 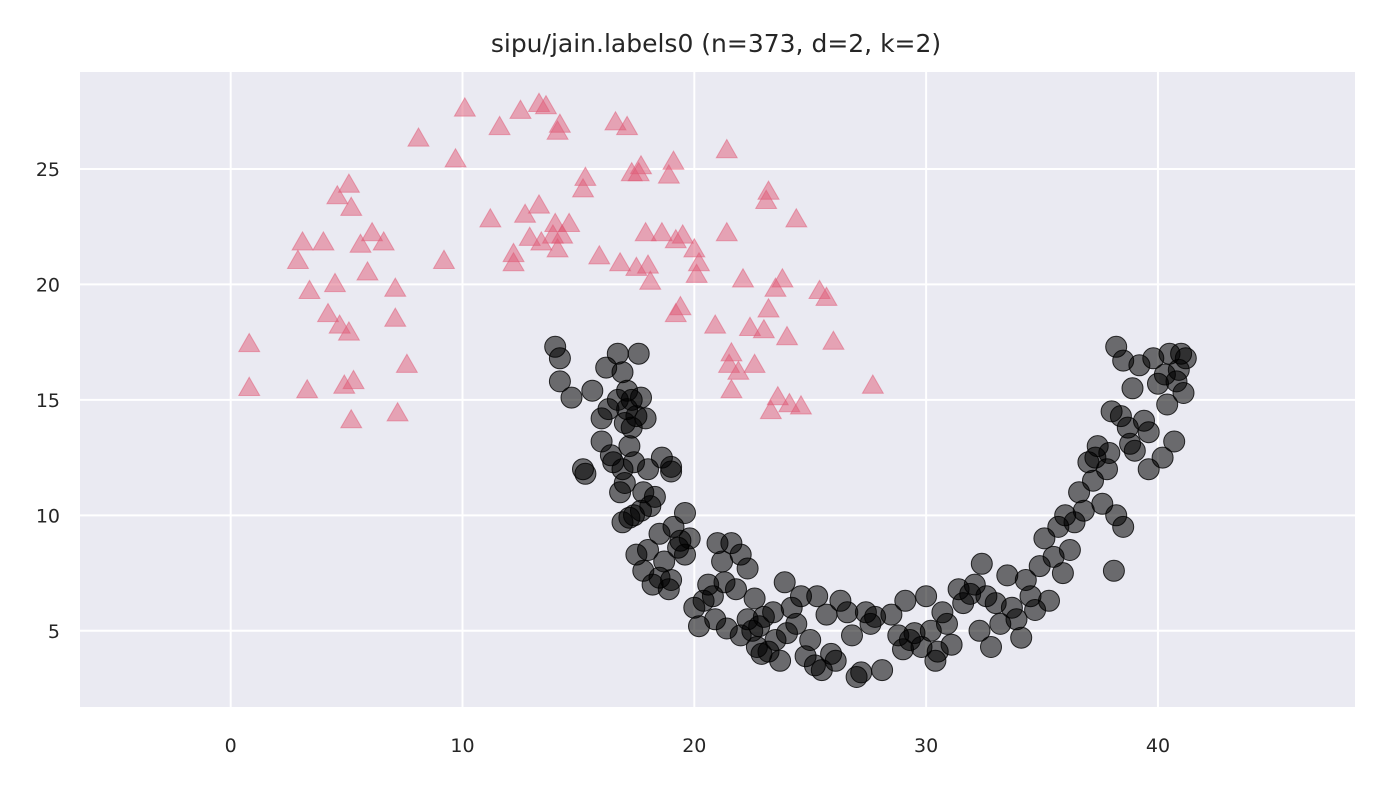 I want to click on y-tick-label: 25, so click(x=48, y=170).